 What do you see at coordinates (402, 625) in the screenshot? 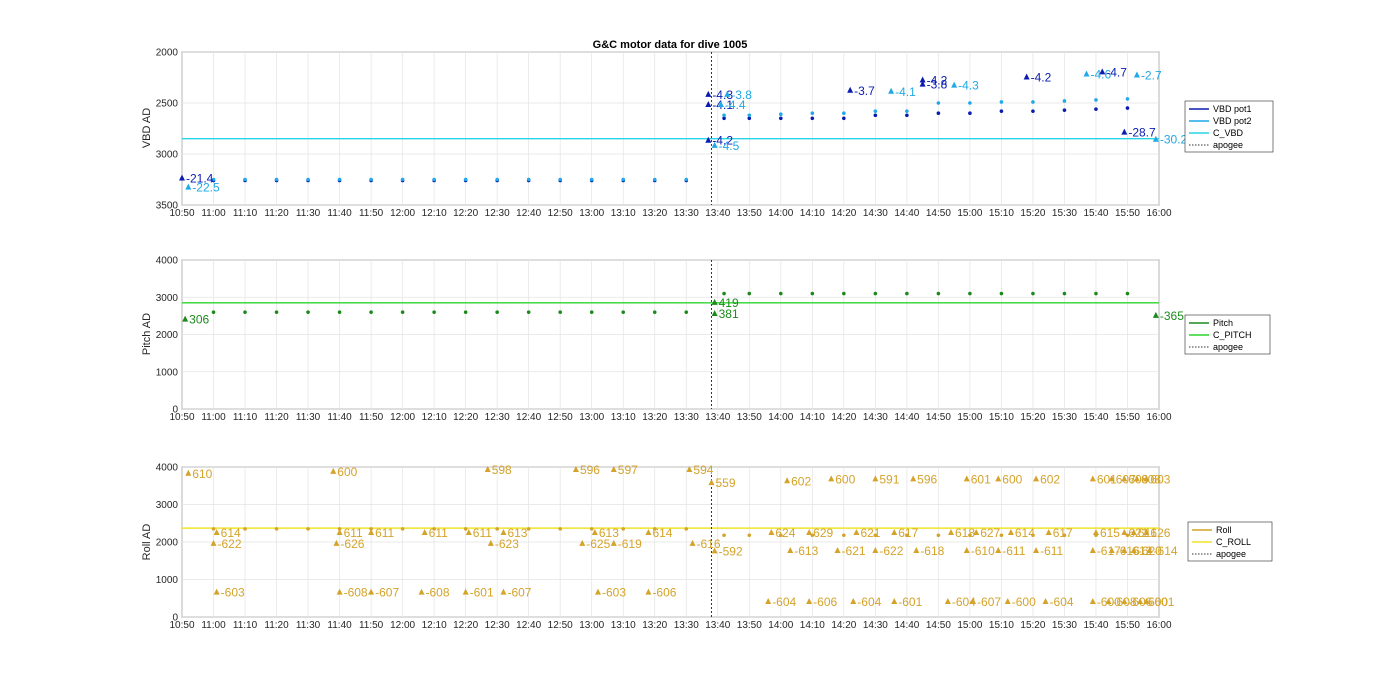
I see `x-tick-label: 12:00` at bounding box center [402, 625].